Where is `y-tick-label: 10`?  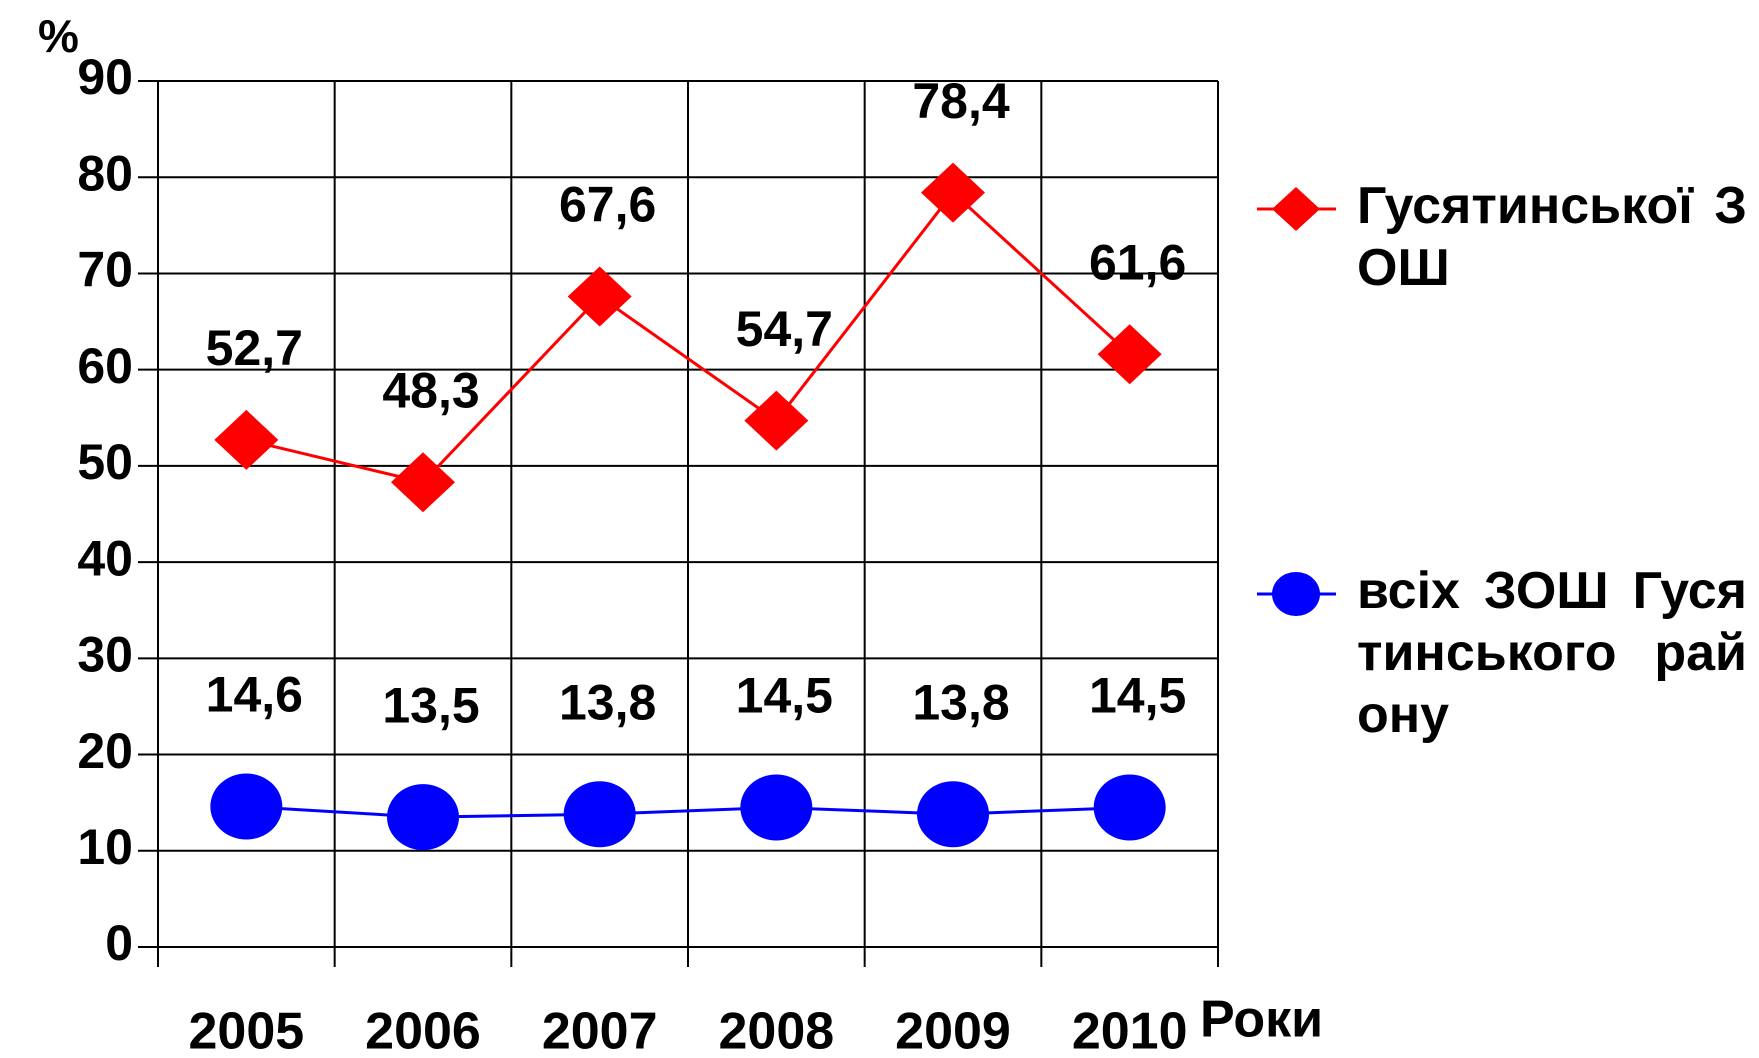 y-tick-label: 10 is located at coordinates (105, 847).